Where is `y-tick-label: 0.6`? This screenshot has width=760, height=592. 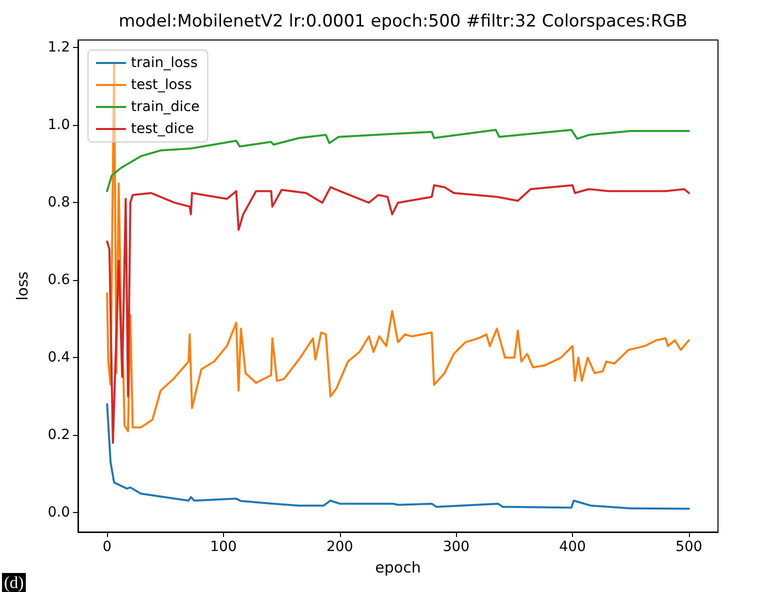
y-tick-label: 0.6 is located at coordinates (59, 280).